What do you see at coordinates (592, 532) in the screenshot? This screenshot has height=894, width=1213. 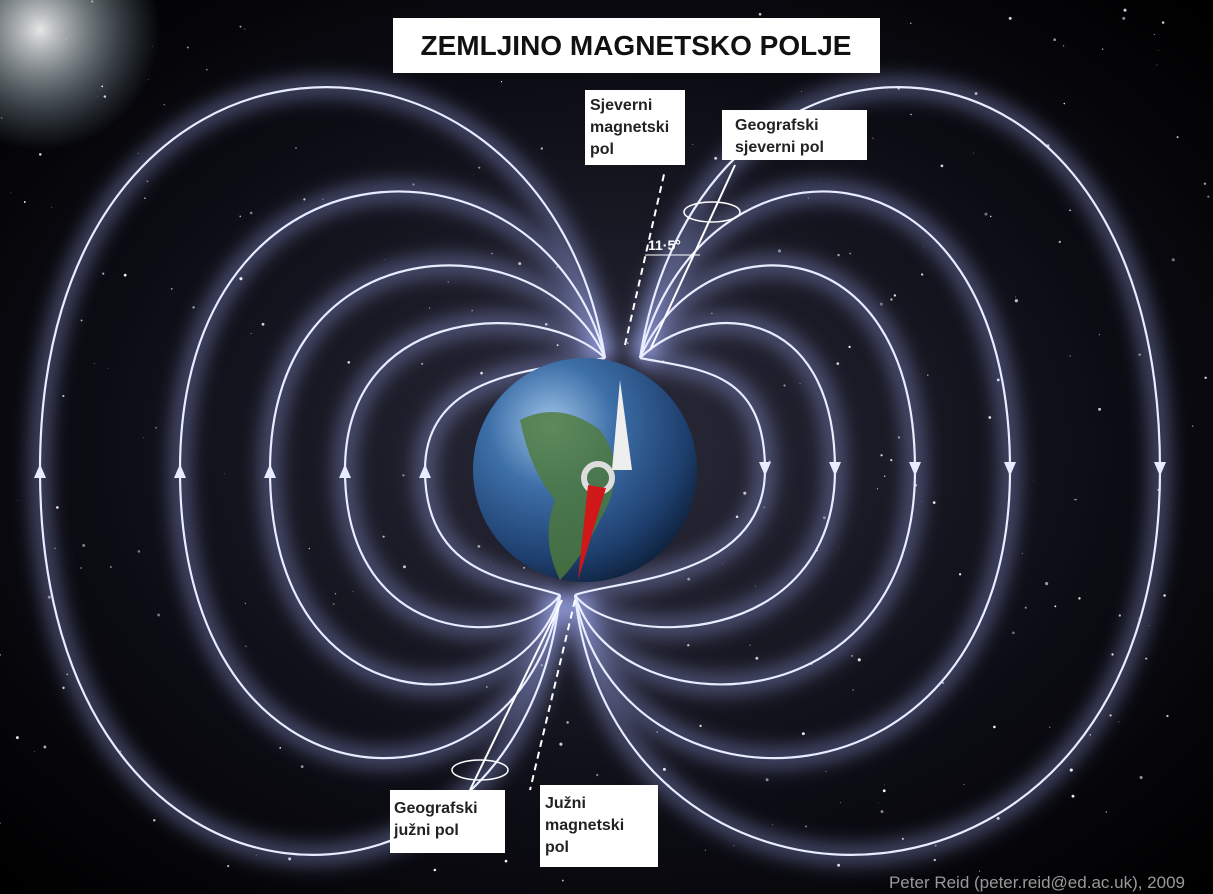 I see `needle-south` at bounding box center [592, 532].